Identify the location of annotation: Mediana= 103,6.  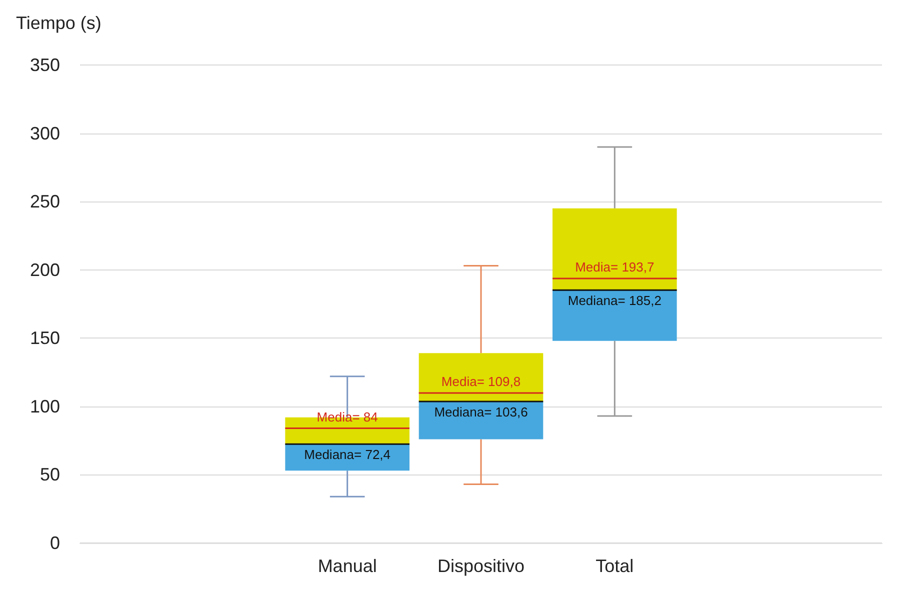
(481, 412).